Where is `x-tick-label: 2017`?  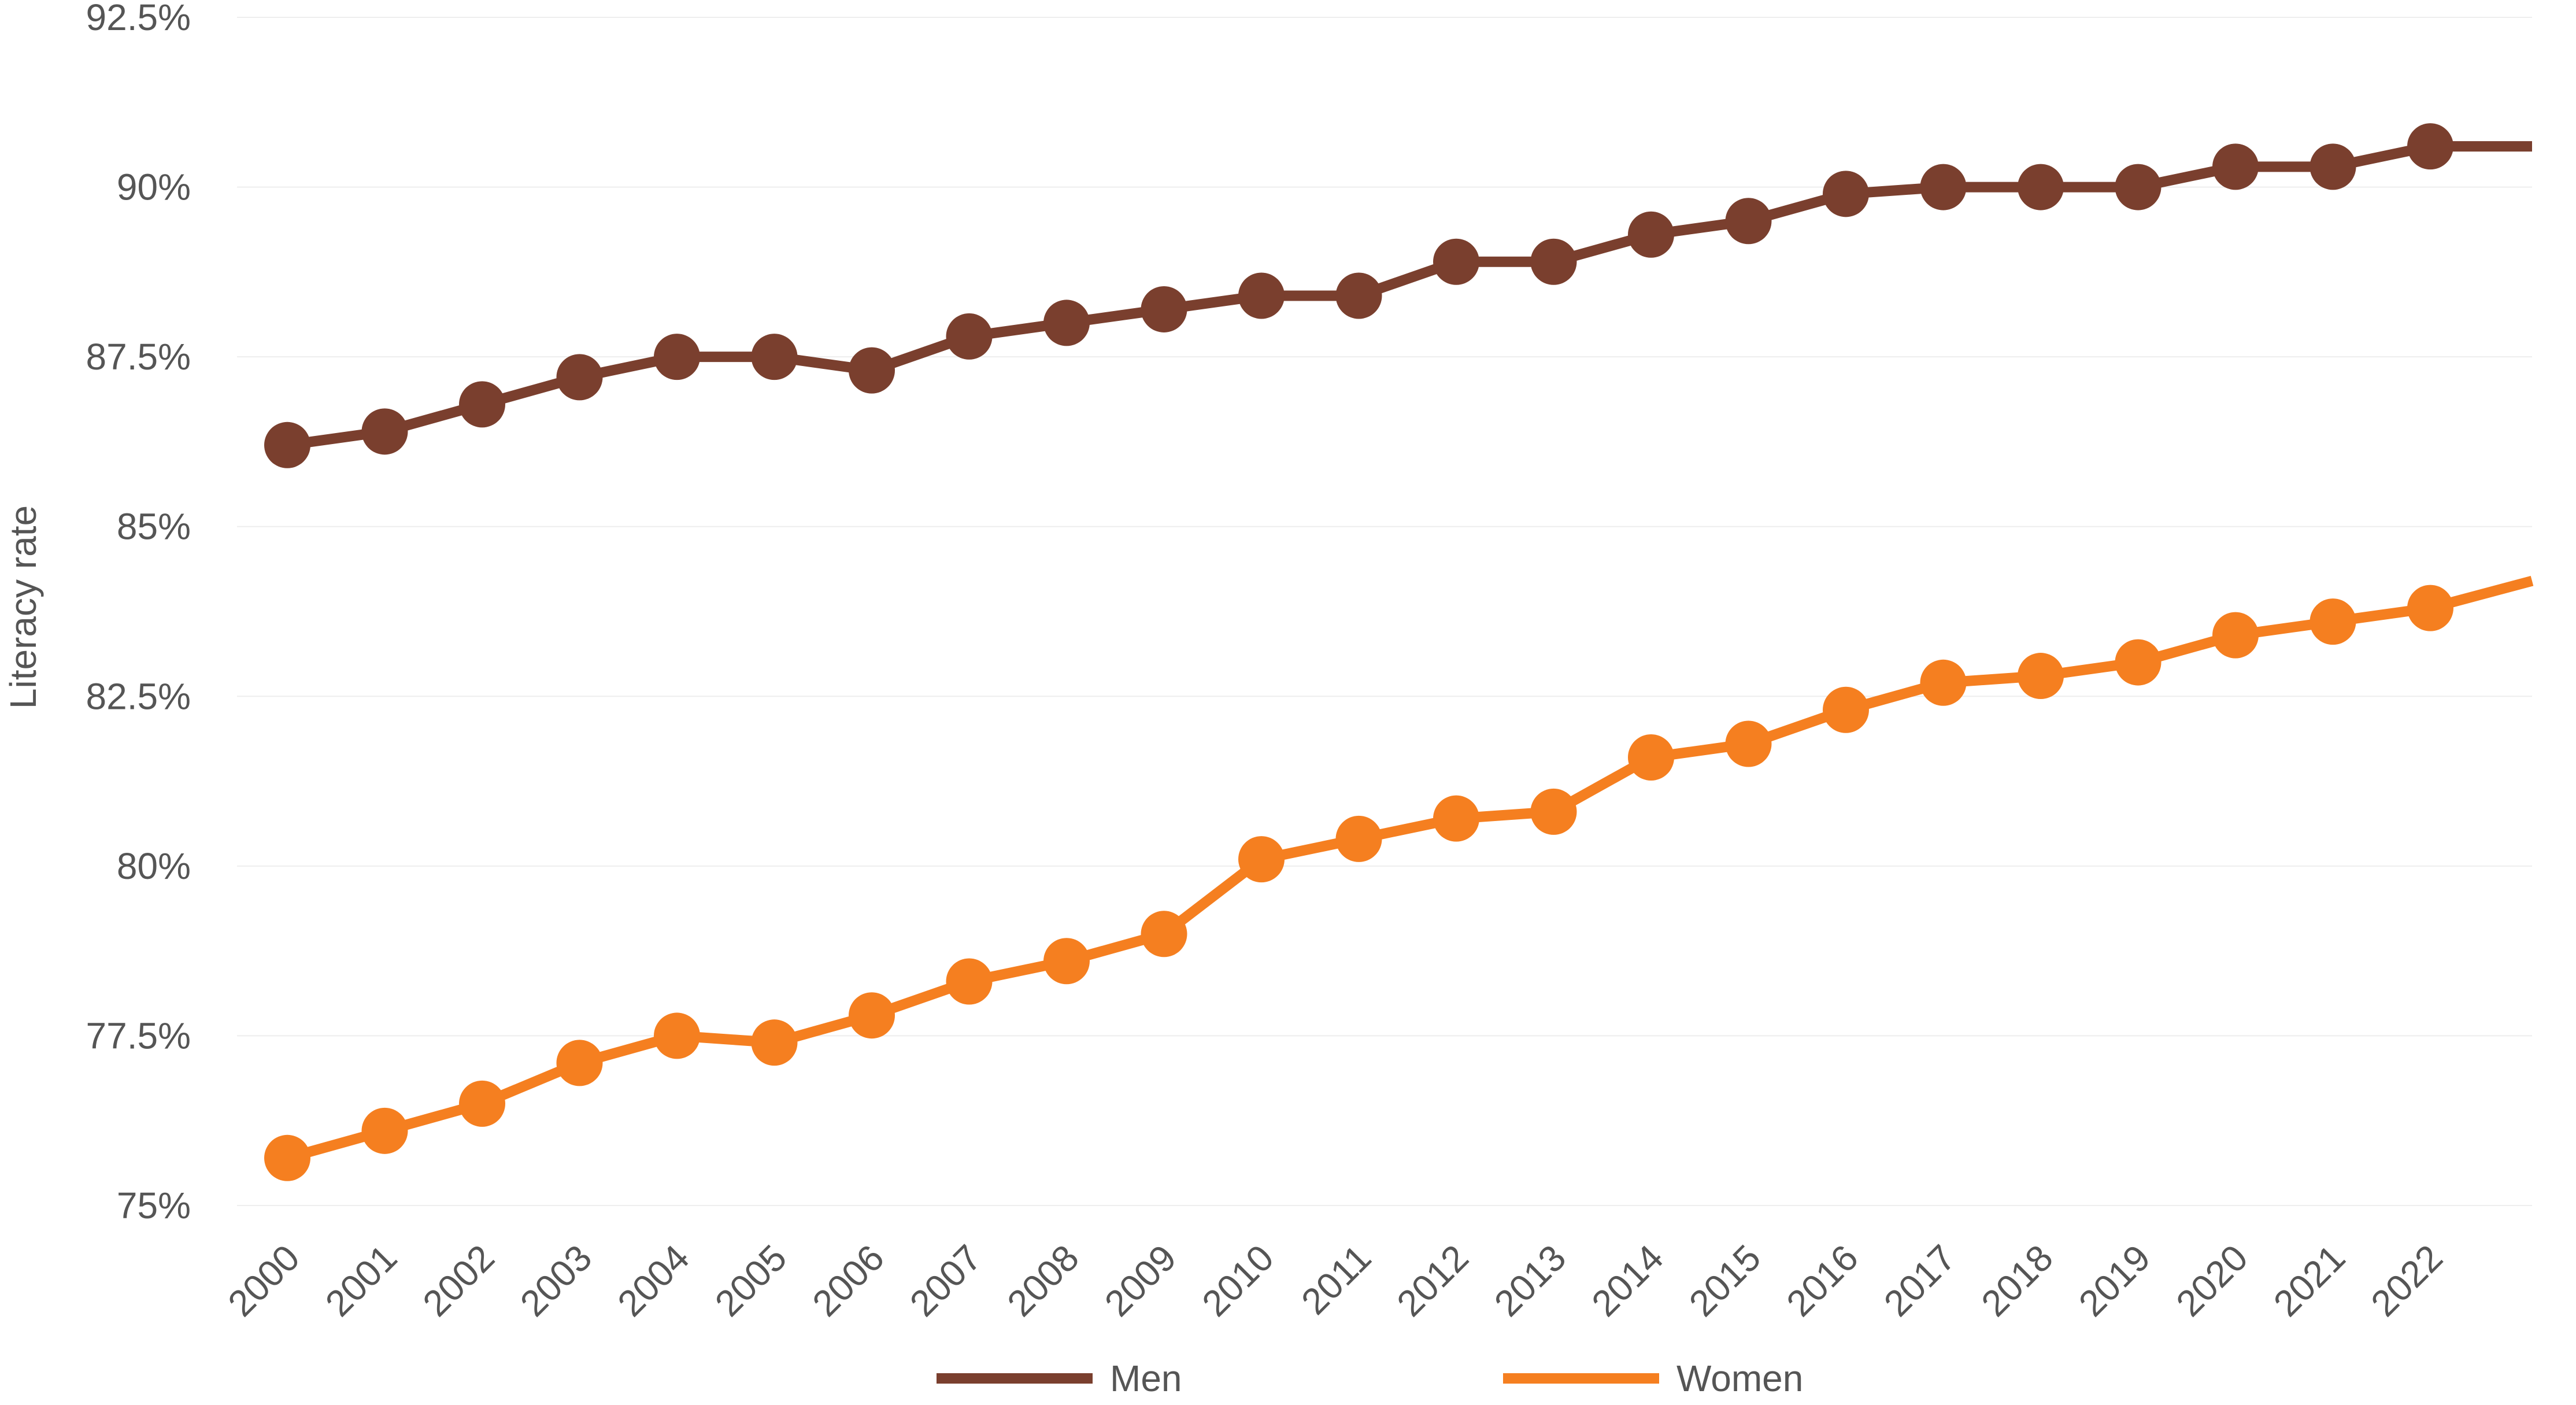 x-tick-label: 2017 is located at coordinates (1920, 1281).